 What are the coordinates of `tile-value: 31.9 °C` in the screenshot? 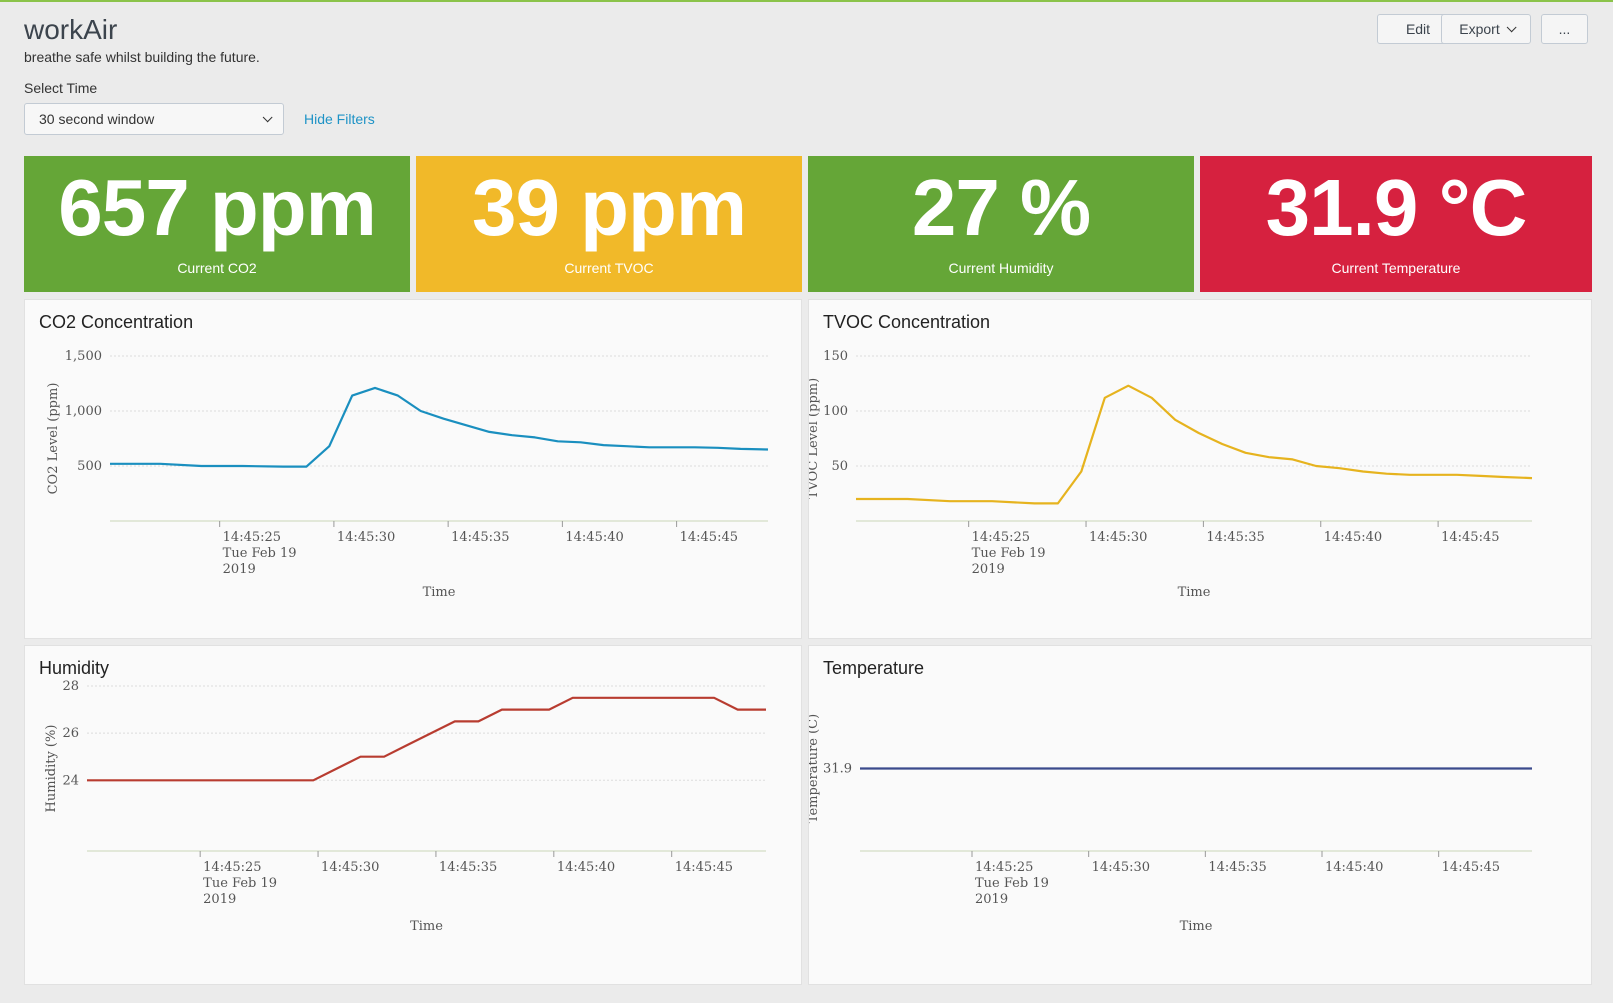 It's located at (1396, 207).